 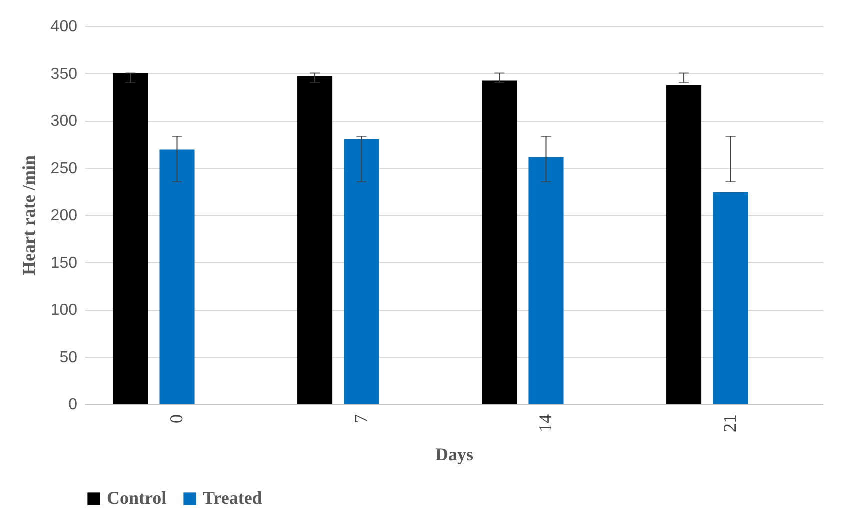 I want to click on y-tick-label: 100, so click(x=64, y=310).